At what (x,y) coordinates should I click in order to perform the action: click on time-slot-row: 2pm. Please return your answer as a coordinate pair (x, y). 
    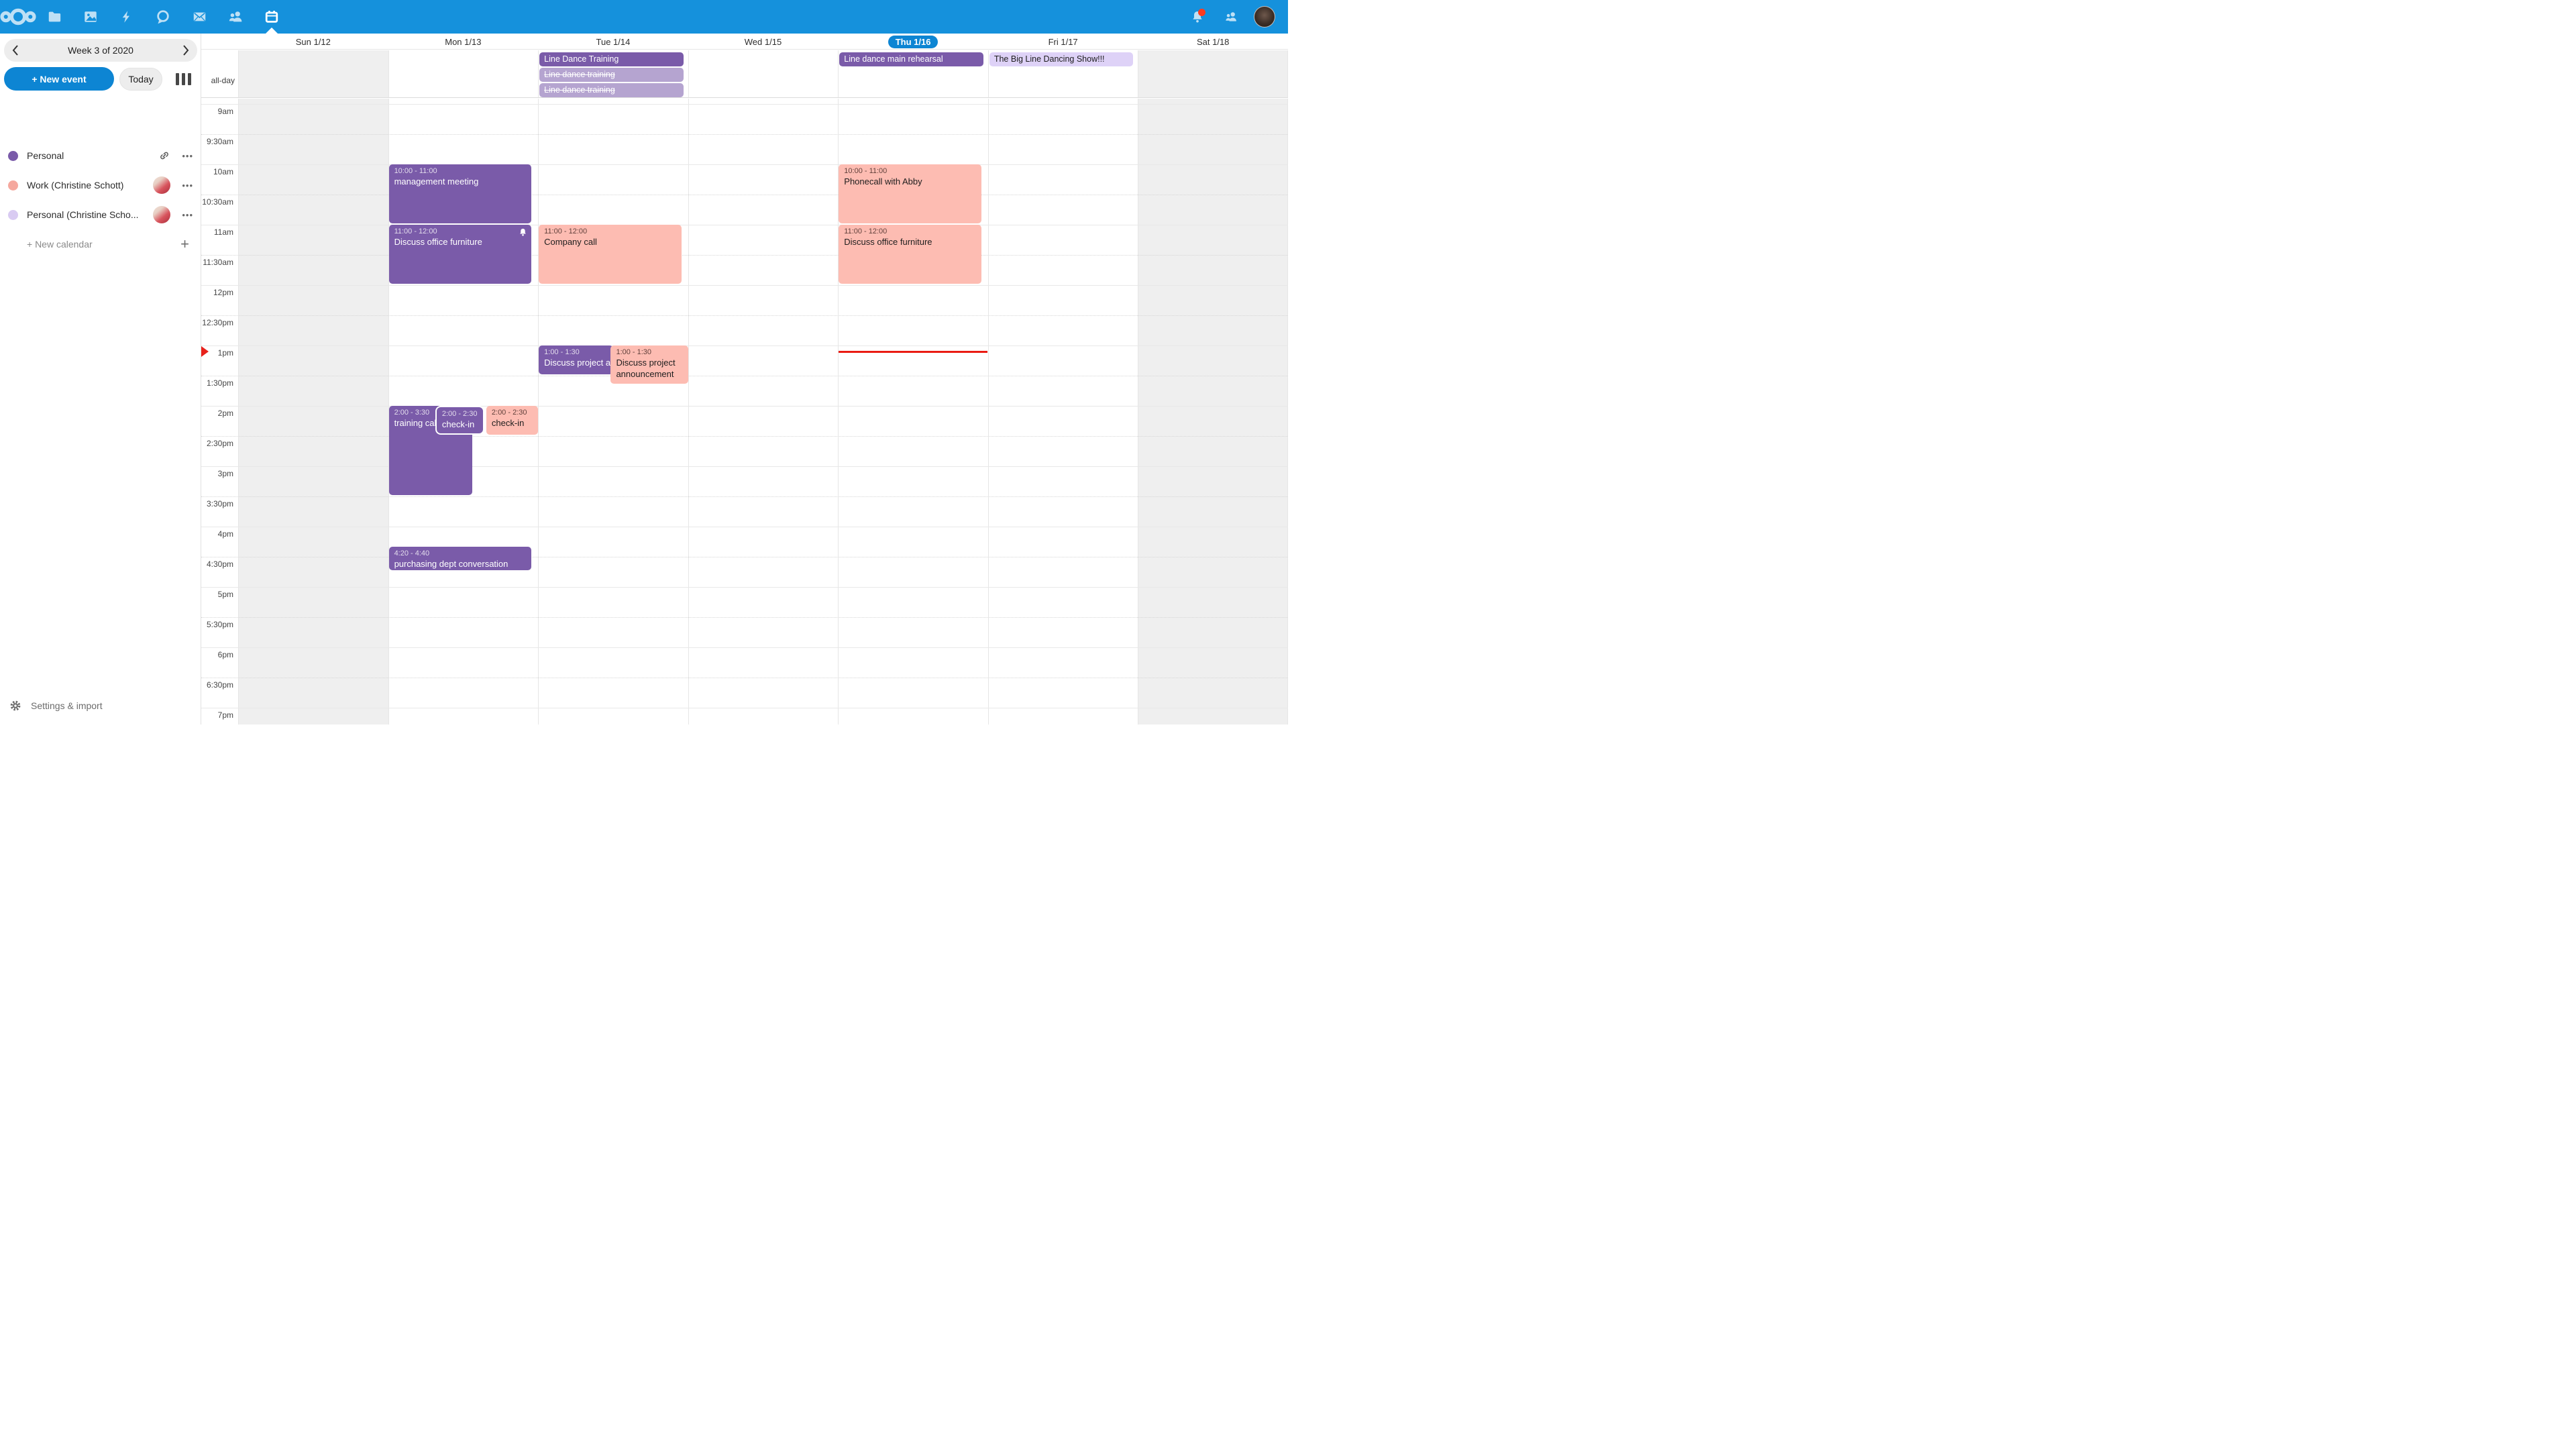
    Looking at the image, I should click on (744, 421).